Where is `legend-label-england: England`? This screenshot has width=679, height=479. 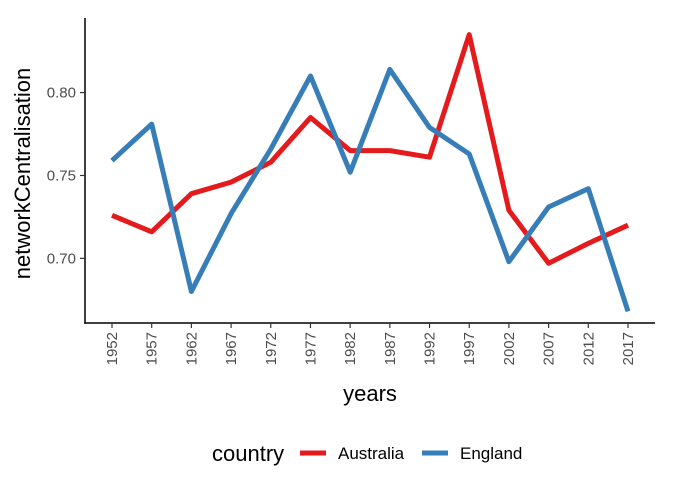
legend-label-england: England is located at coordinates (491, 453).